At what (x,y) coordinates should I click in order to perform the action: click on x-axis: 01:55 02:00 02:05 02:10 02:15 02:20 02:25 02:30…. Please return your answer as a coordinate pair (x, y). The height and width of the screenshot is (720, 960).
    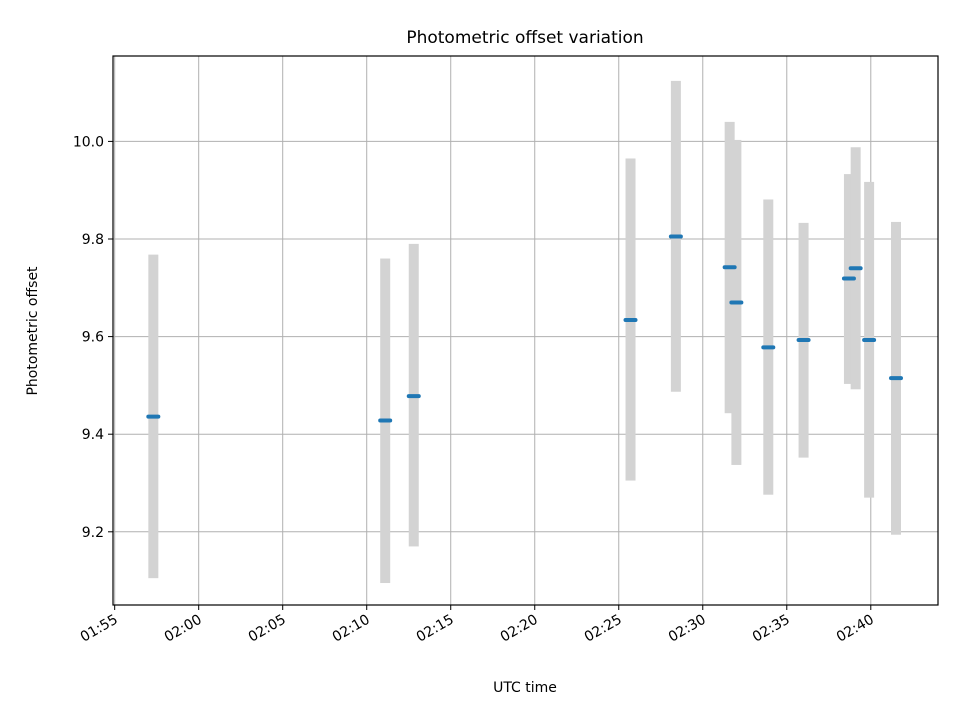
    Looking at the image, I should click on (477, 625).